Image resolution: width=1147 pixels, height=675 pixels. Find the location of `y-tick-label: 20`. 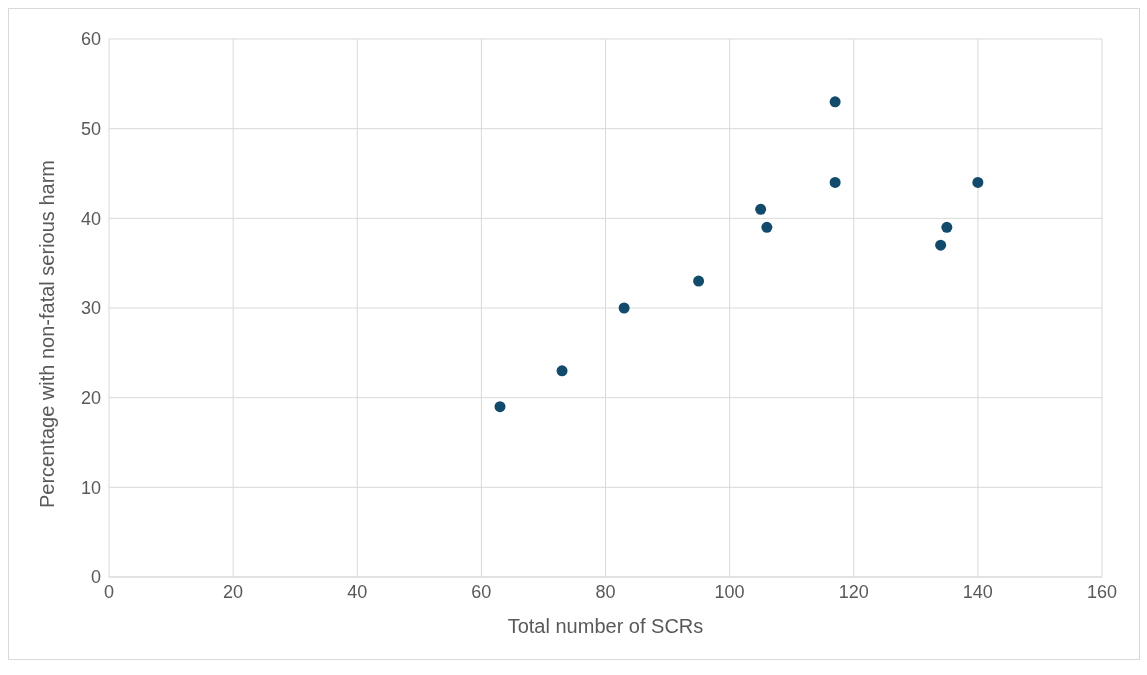

y-tick-label: 20 is located at coordinates (90, 398).